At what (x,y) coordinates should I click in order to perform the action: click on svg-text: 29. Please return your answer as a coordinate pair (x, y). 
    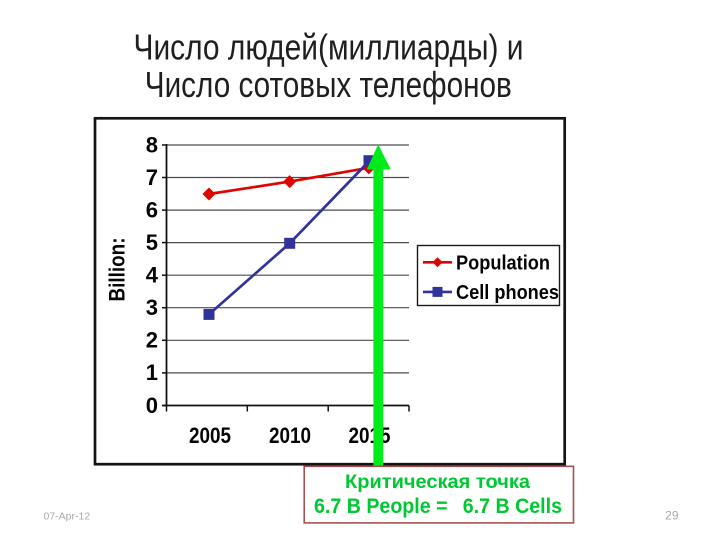
    Looking at the image, I should click on (672, 515).